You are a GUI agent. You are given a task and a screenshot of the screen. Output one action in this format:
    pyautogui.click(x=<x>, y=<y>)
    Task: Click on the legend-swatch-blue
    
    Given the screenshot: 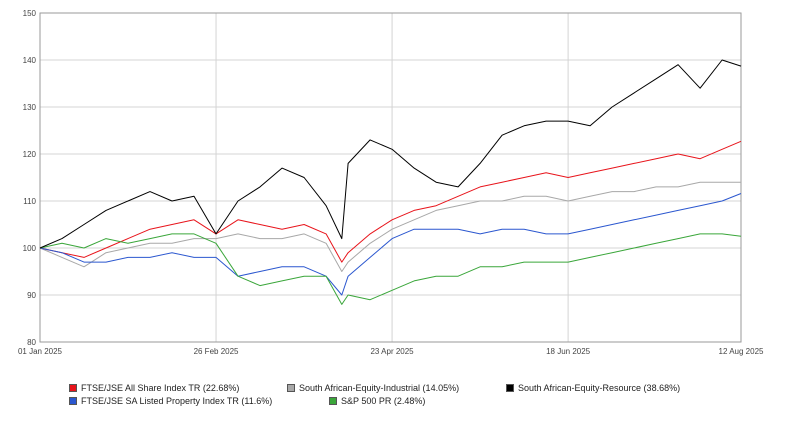 What is the action you would take?
    pyautogui.click(x=73, y=400)
    